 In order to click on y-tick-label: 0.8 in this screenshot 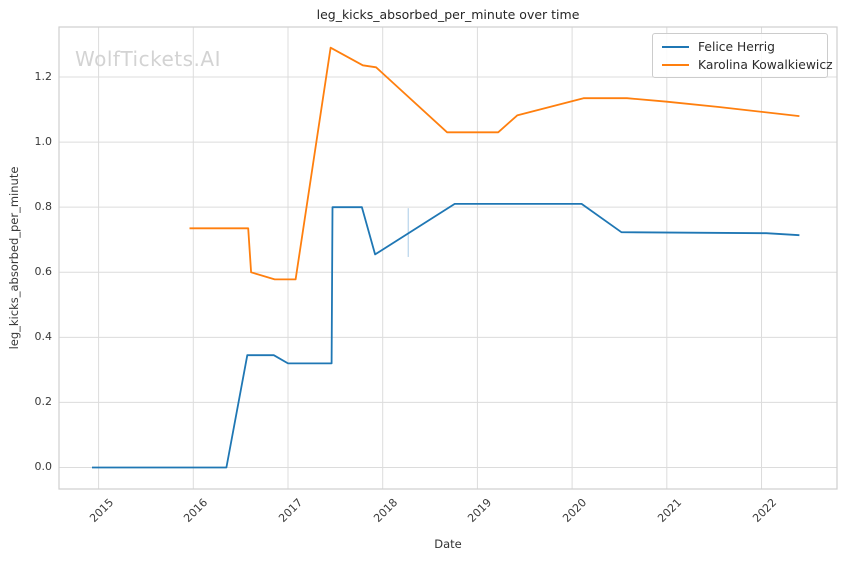, I will do `click(43, 207)`.